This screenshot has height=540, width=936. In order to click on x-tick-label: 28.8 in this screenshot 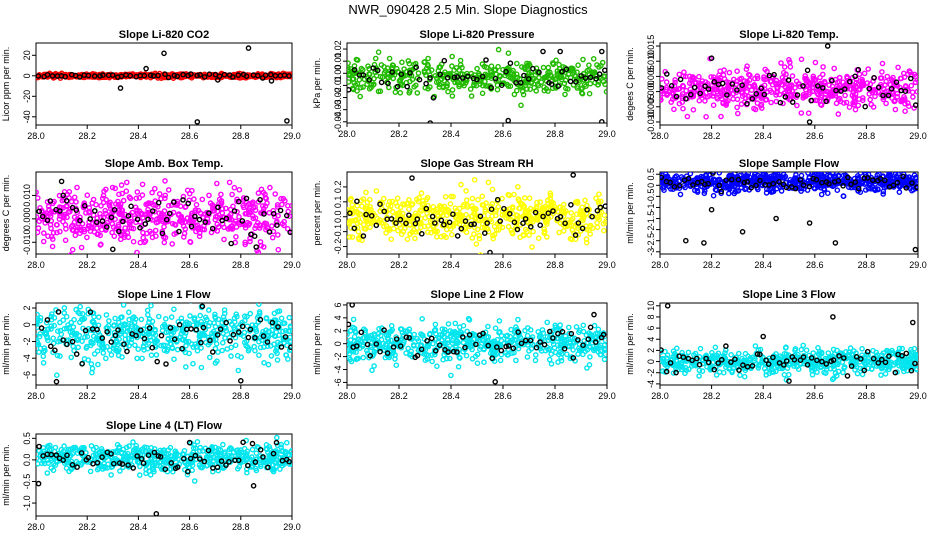, I will do `click(555, 134)`.